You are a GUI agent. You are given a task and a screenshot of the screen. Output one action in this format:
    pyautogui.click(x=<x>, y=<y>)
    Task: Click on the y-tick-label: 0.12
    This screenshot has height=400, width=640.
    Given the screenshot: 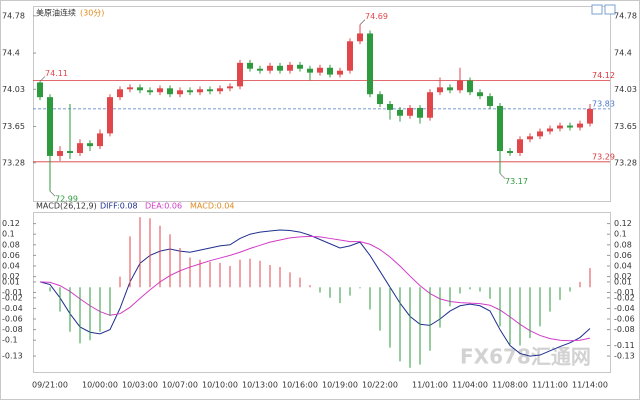 What is the action you would take?
    pyautogui.click(x=11, y=223)
    